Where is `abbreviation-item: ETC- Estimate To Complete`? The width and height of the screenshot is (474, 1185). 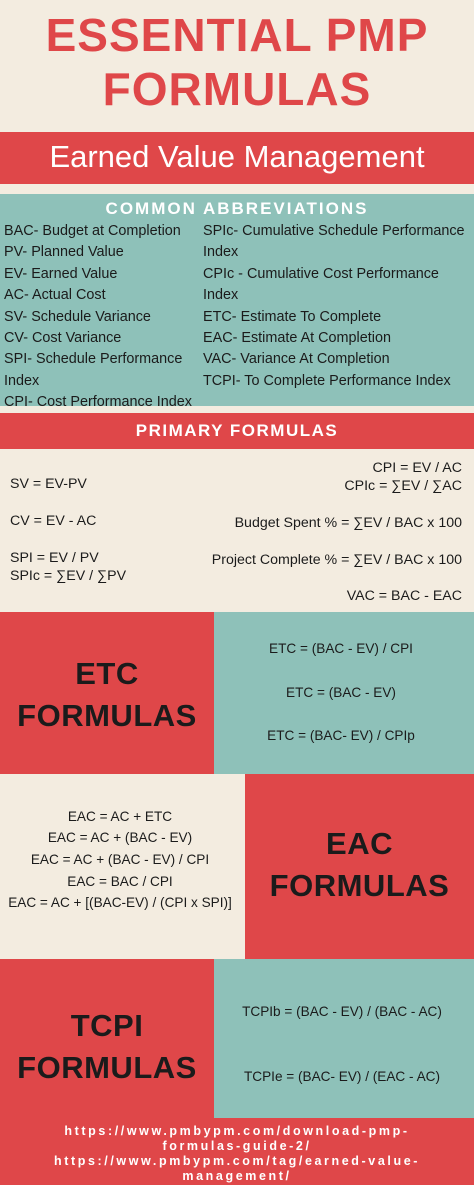 abbreviation-item: ETC- Estimate To Complete is located at coordinates (292, 316).